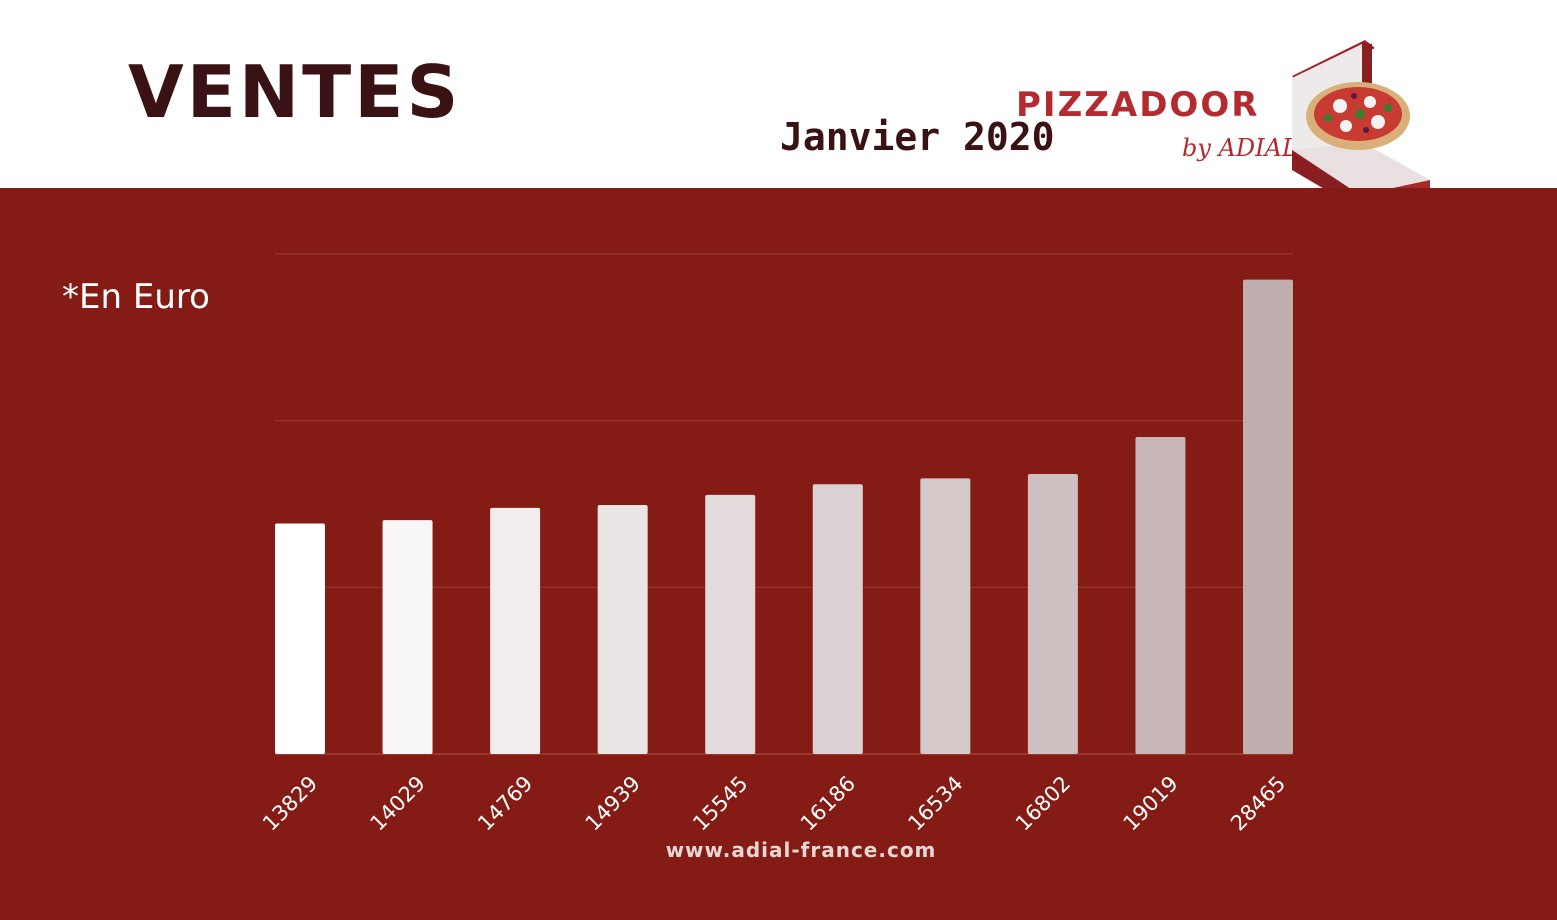 This screenshot has height=920, width=1557. Describe the element at coordinates (398, 803) in the screenshot. I see `x-tick-label: 14029` at that location.